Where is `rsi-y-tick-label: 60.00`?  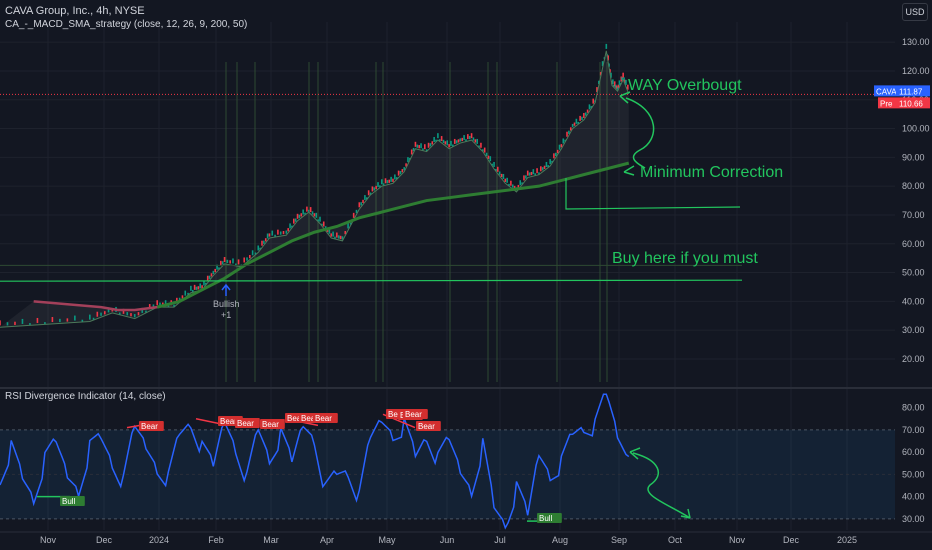 rsi-y-tick-label: 60.00 is located at coordinates (913, 452).